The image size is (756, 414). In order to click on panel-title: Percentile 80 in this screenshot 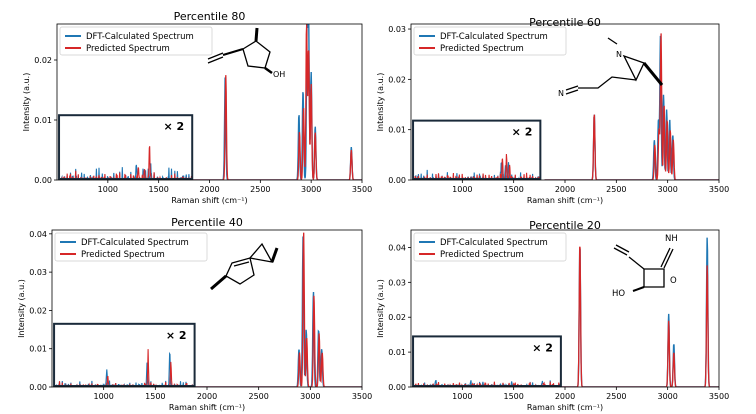, I will do `click(210, 16)`.